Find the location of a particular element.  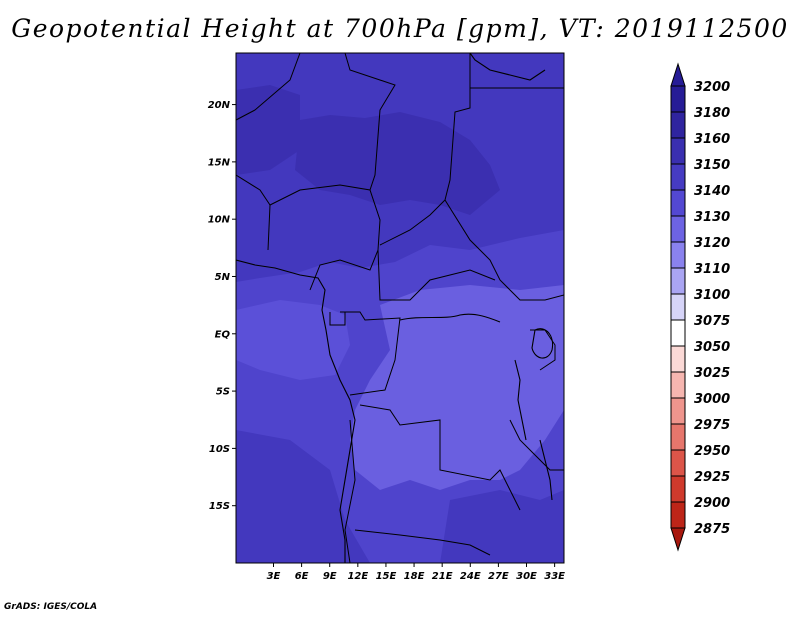

lat-tick-label: 10N is located at coordinates (219, 220).